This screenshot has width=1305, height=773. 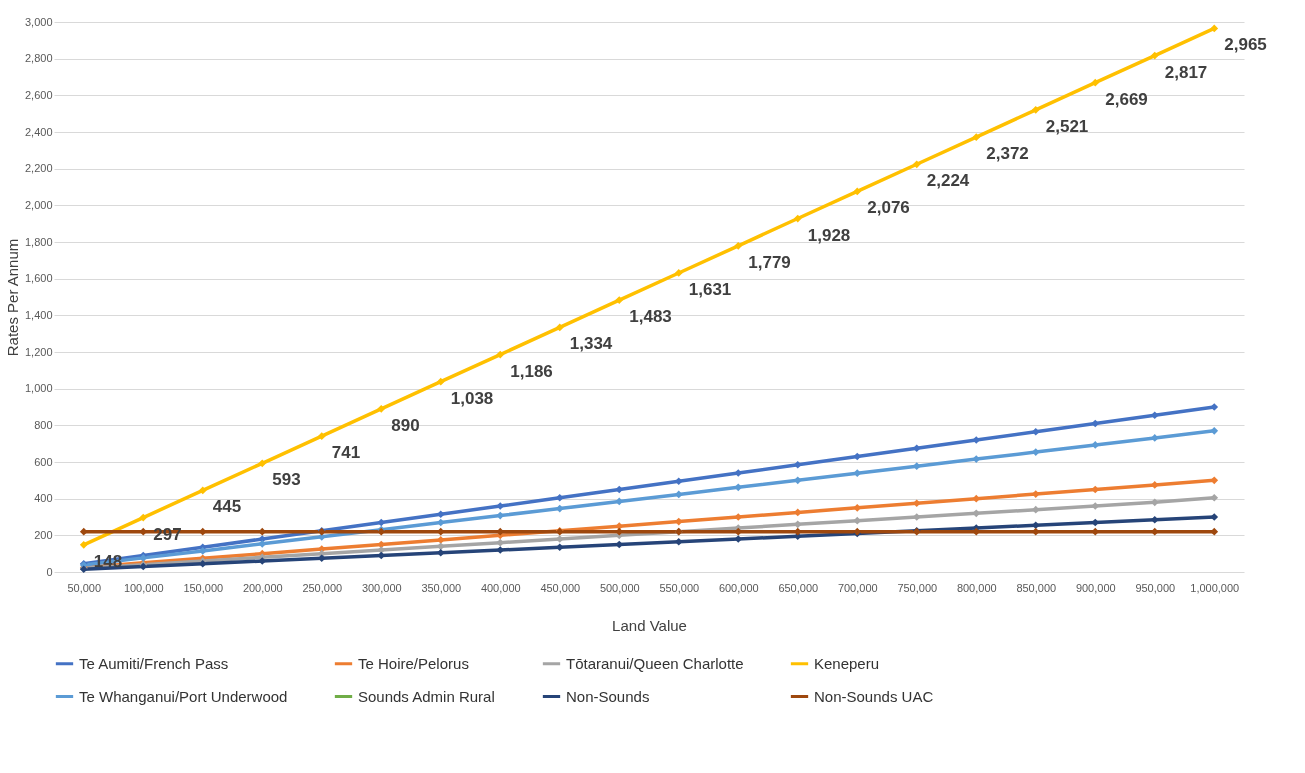 What do you see at coordinates (38, 131) in the screenshot?
I see `y-tick-label: 2,400` at bounding box center [38, 131].